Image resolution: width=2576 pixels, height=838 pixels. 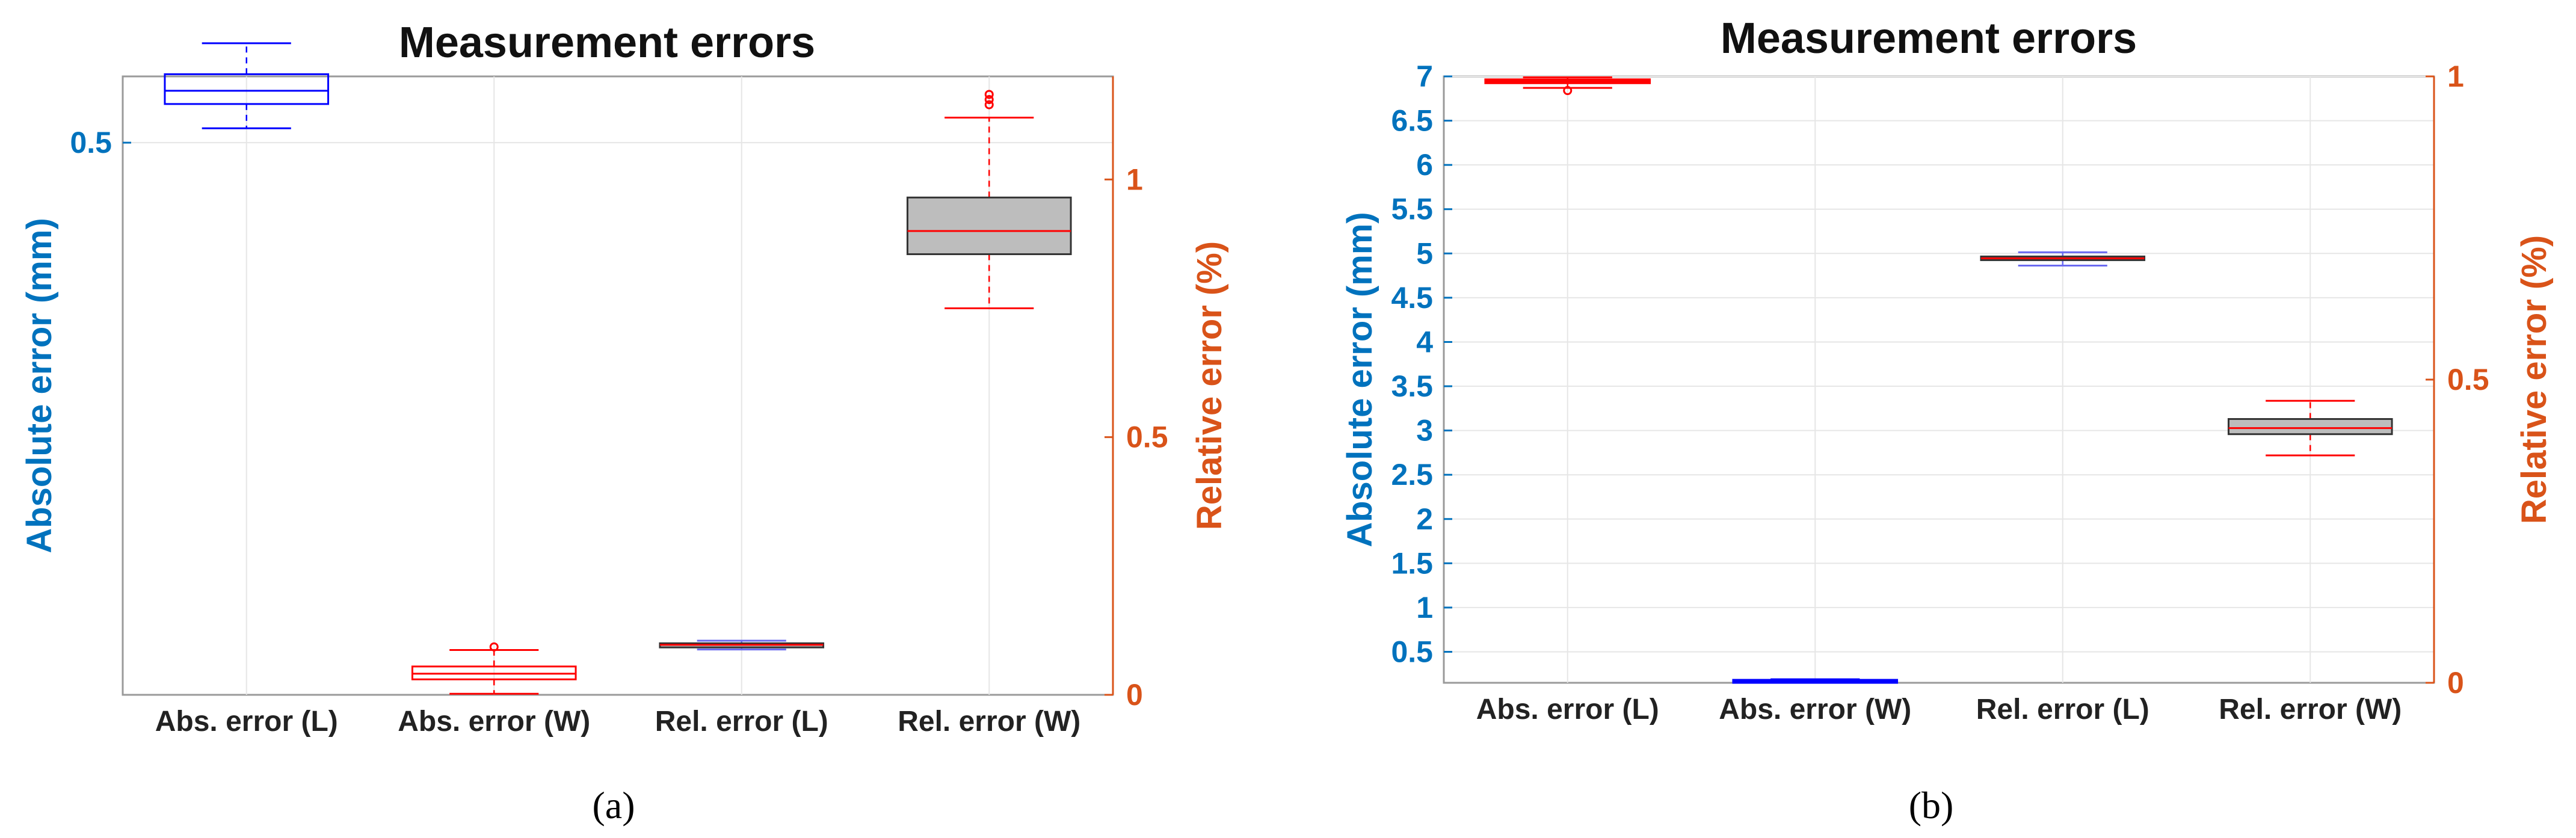 What do you see at coordinates (1412, 474) in the screenshot?
I see `left-tick-label: 2.5` at bounding box center [1412, 474].